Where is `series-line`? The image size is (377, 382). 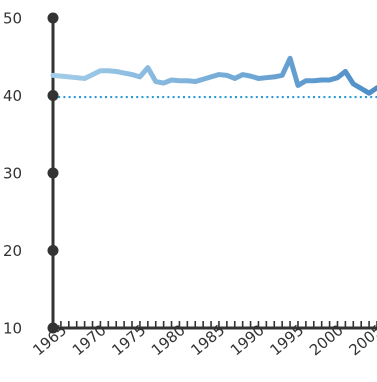
series-line is located at coordinates (213, 75).